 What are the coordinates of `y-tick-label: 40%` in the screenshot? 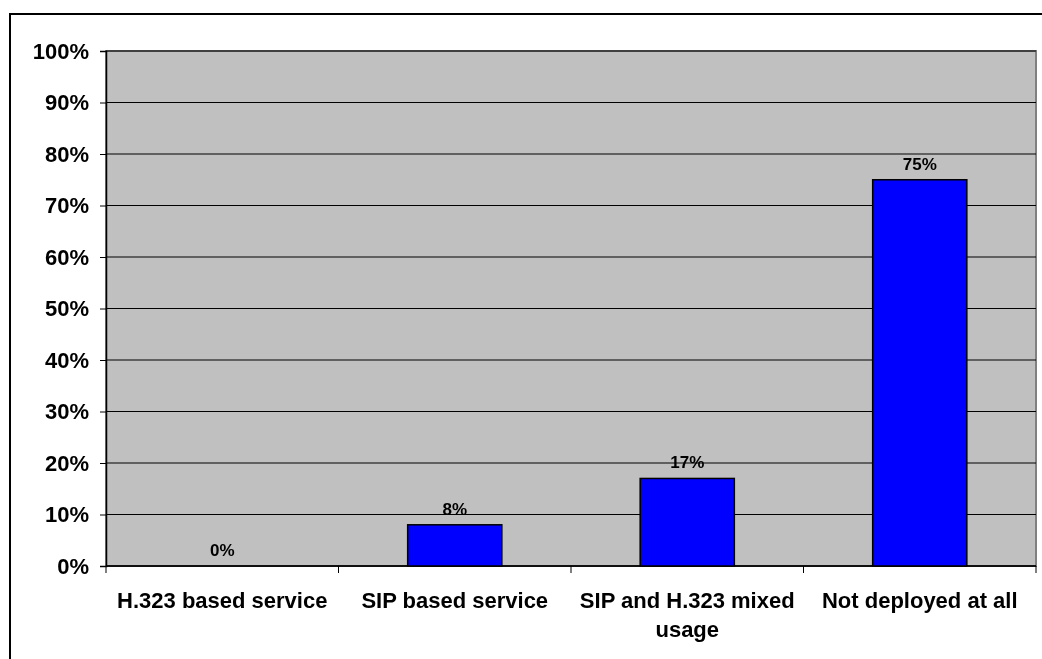 It's located at (66, 360).